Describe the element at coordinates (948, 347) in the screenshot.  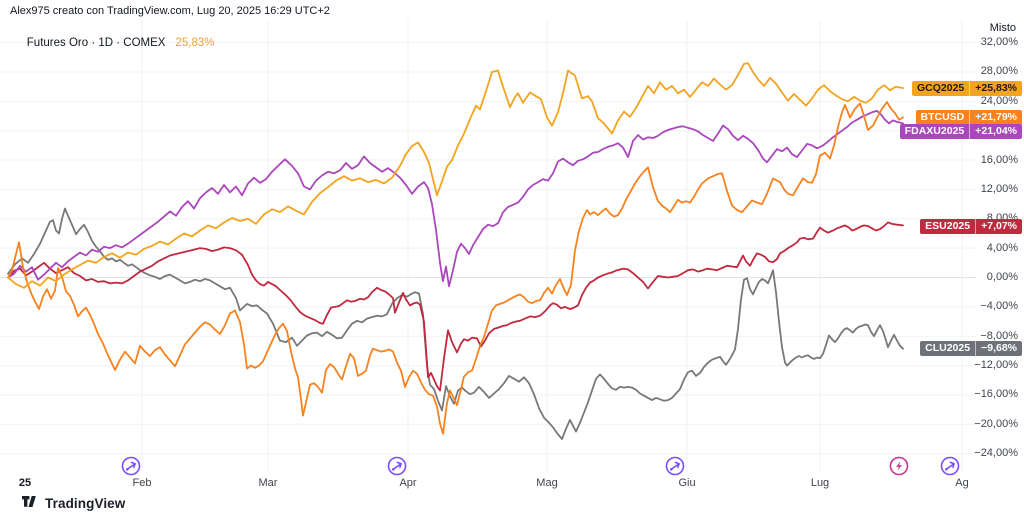
I see `ticker-name: CLU2025` at that location.